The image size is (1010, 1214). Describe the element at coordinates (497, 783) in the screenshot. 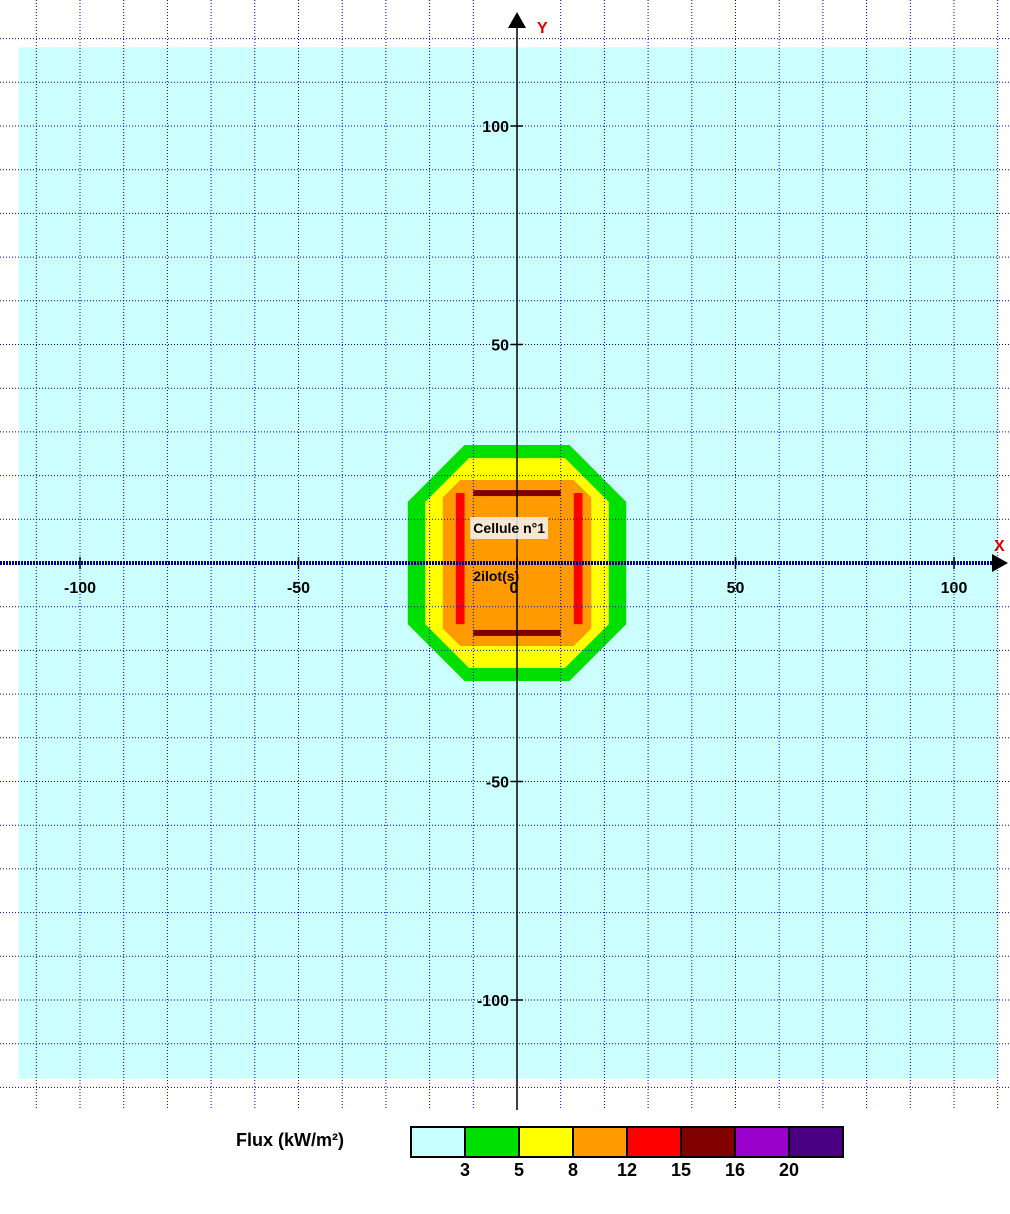

I see `y-tick-label: -50` at that location.